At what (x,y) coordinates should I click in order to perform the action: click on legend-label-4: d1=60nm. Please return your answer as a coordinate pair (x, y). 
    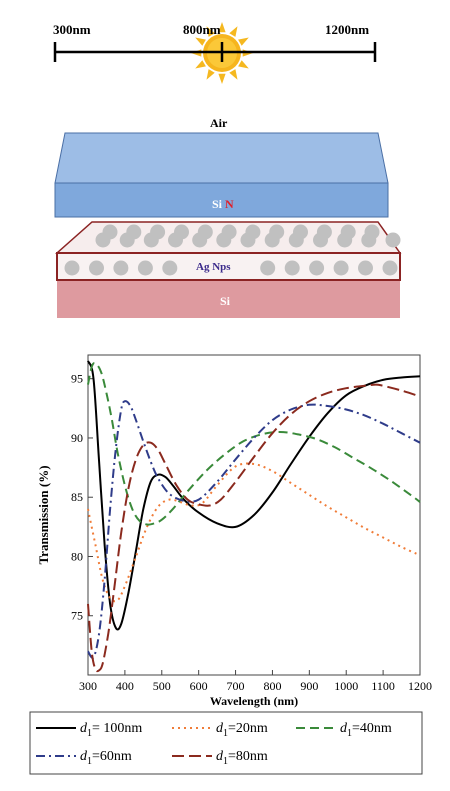
    Looking at the image, I should click on (106, 758).